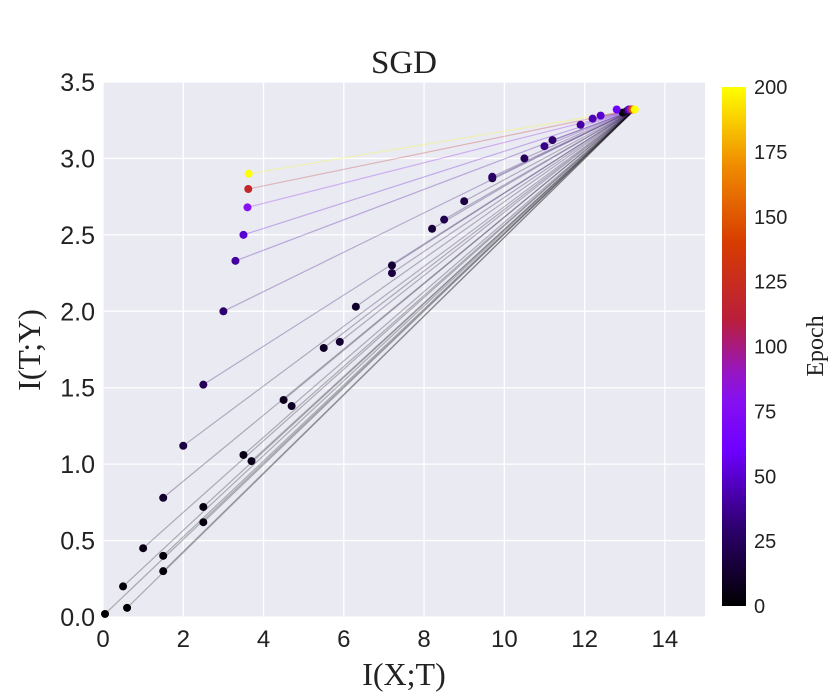 This screenshot has width=830, height=692. I want to click on colorbar-label: Epoch, so click(816, 345).